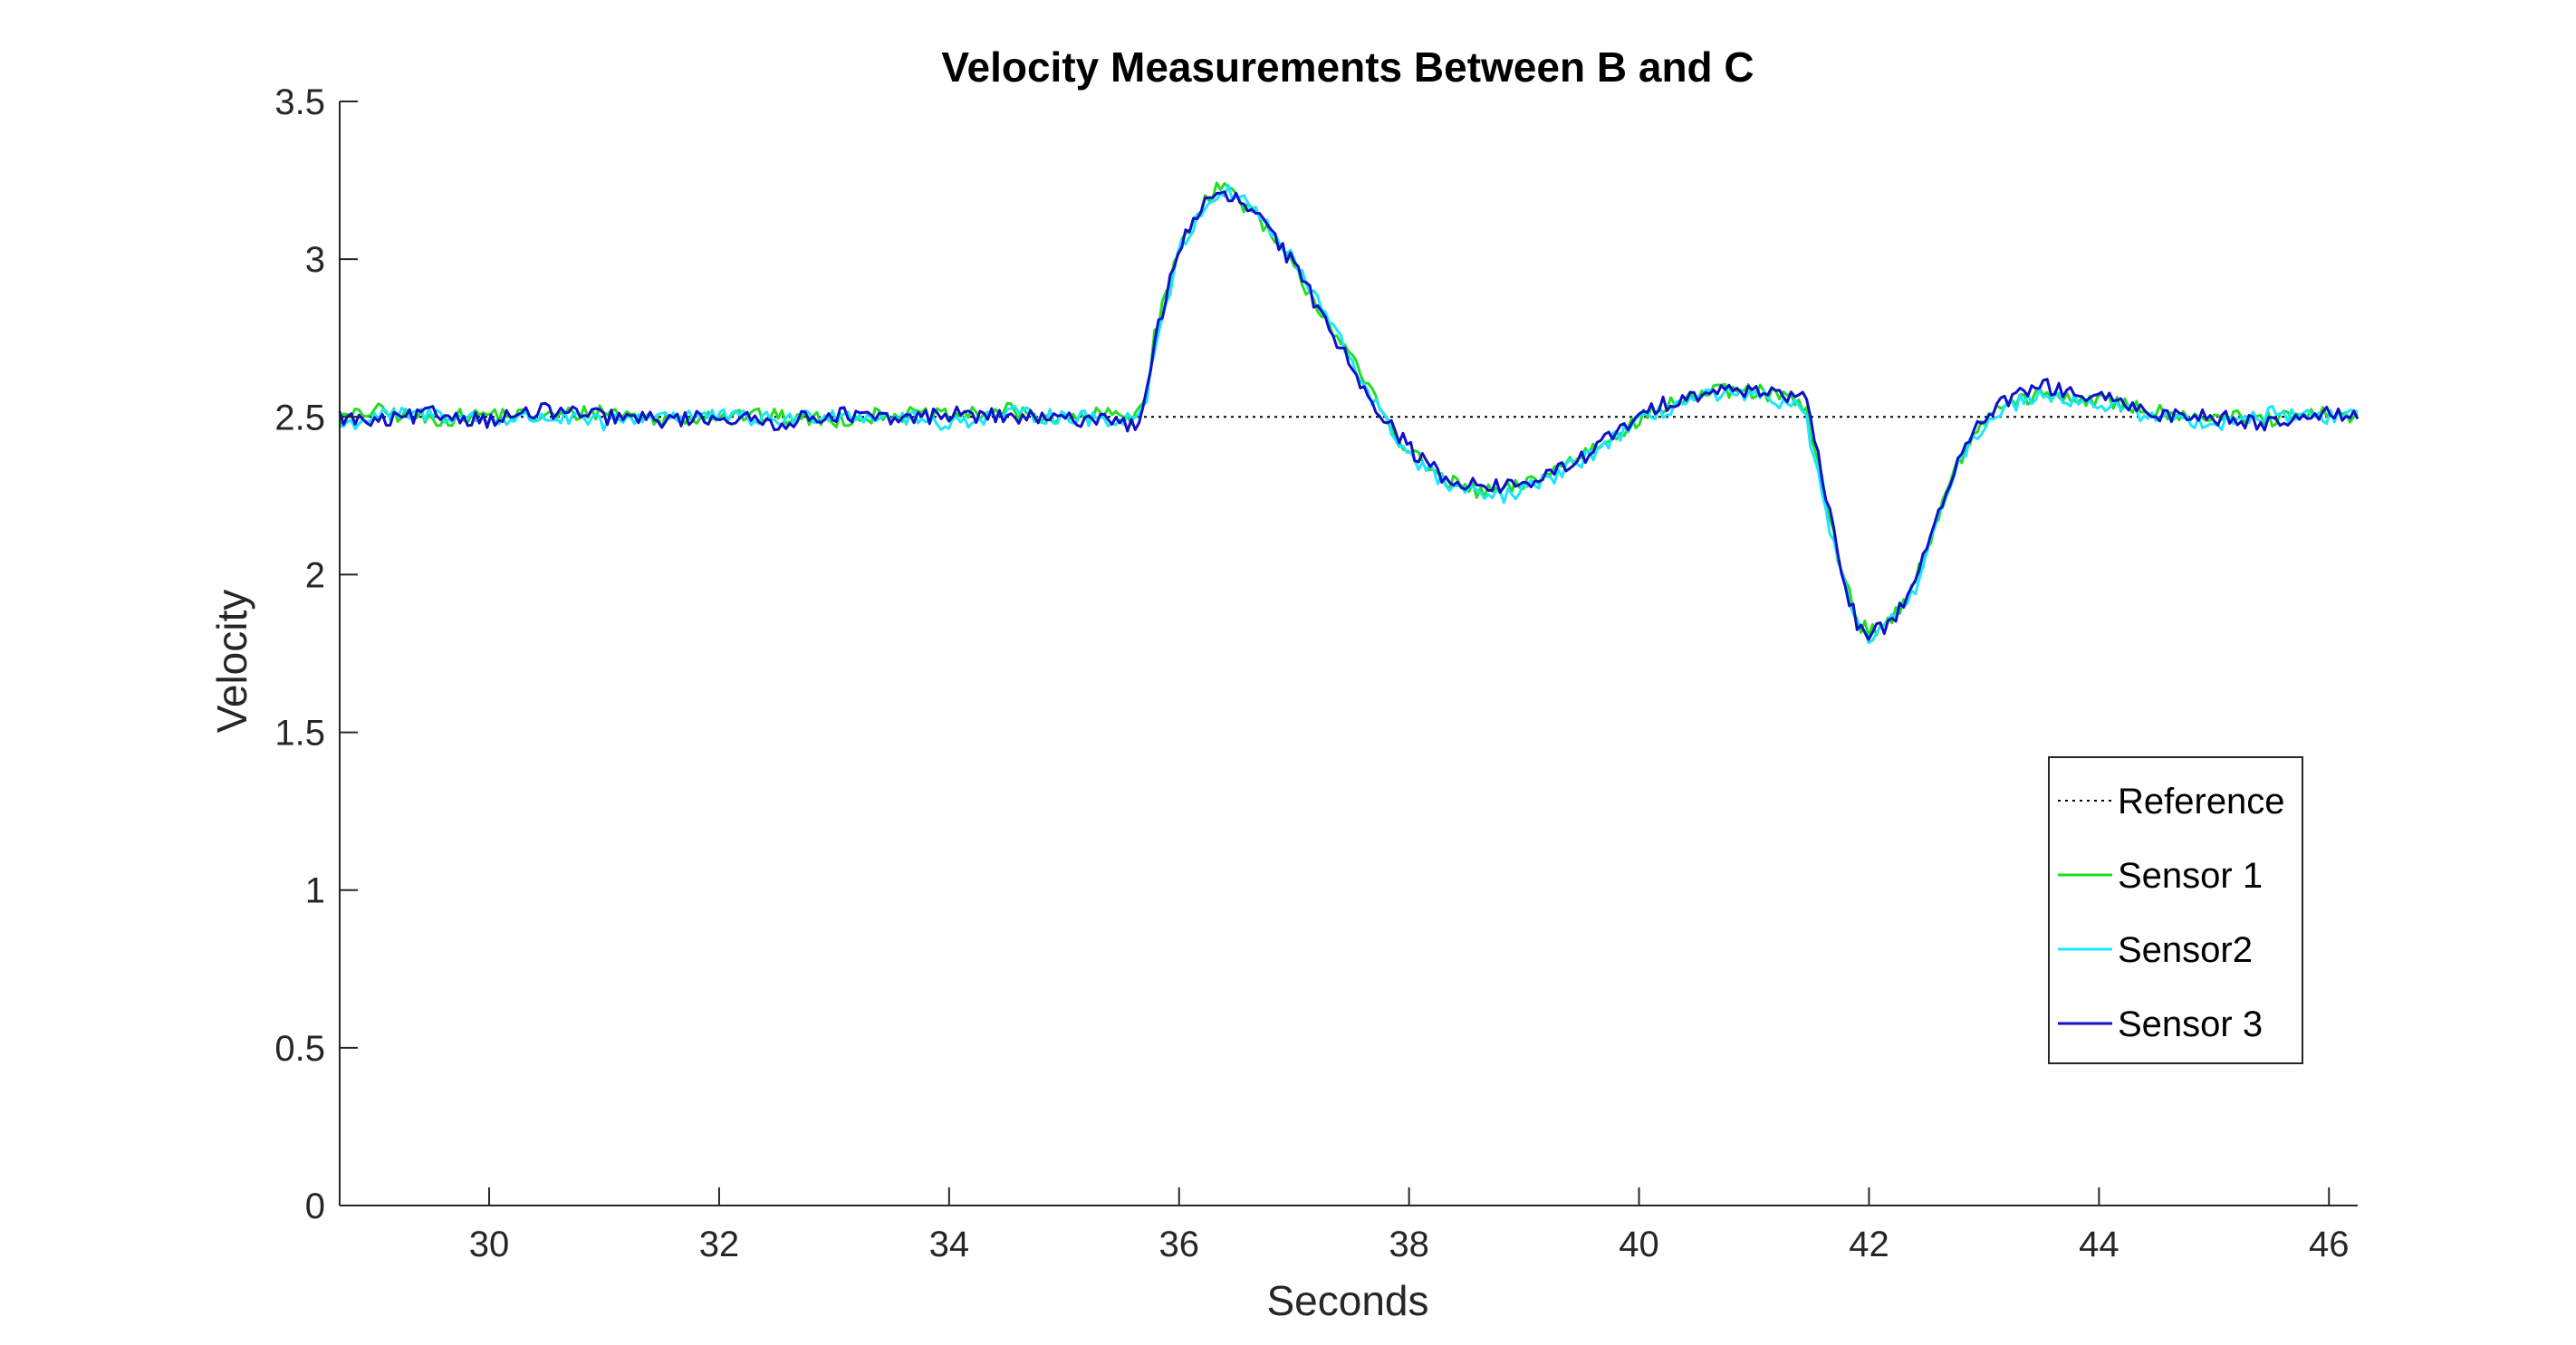 This screenshot has width=2576, height=1345. I want to click on legend-label: Sensor 1, so click(2190, 876).